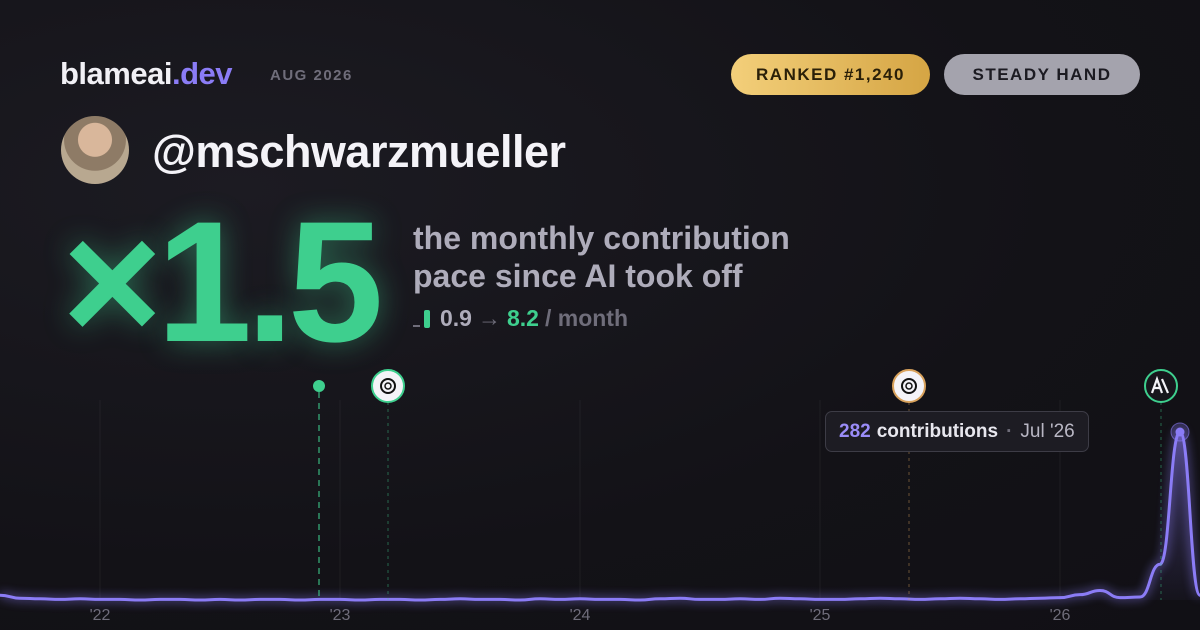 The image size is (1200, 630). Describe the element at coordinates (1042, 74) in the screenshot. I see `style-badge: STEADY HAND` at that location.